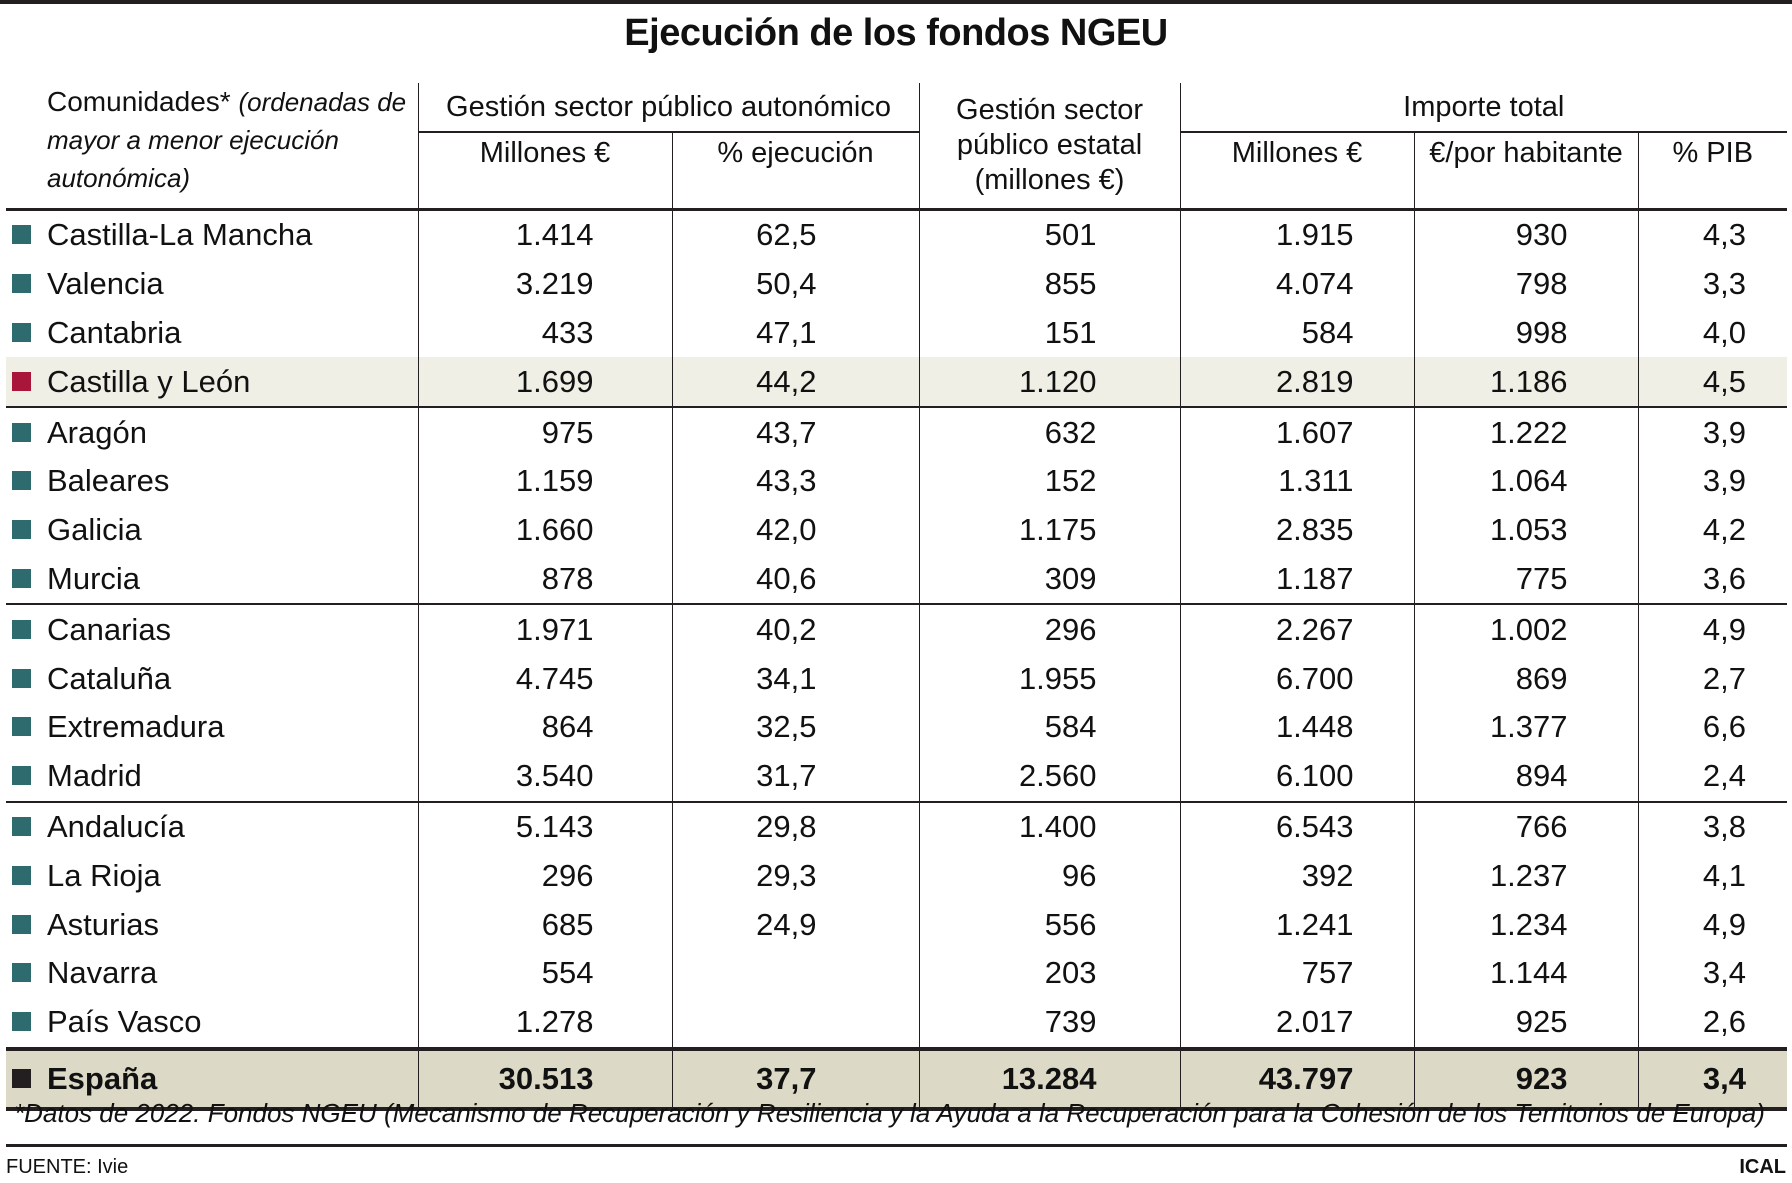  What do you see at coordinates (1526, 826) in the screenshot?
I see `cell-tot-hab: 766` at bounding box center [1526, 826].